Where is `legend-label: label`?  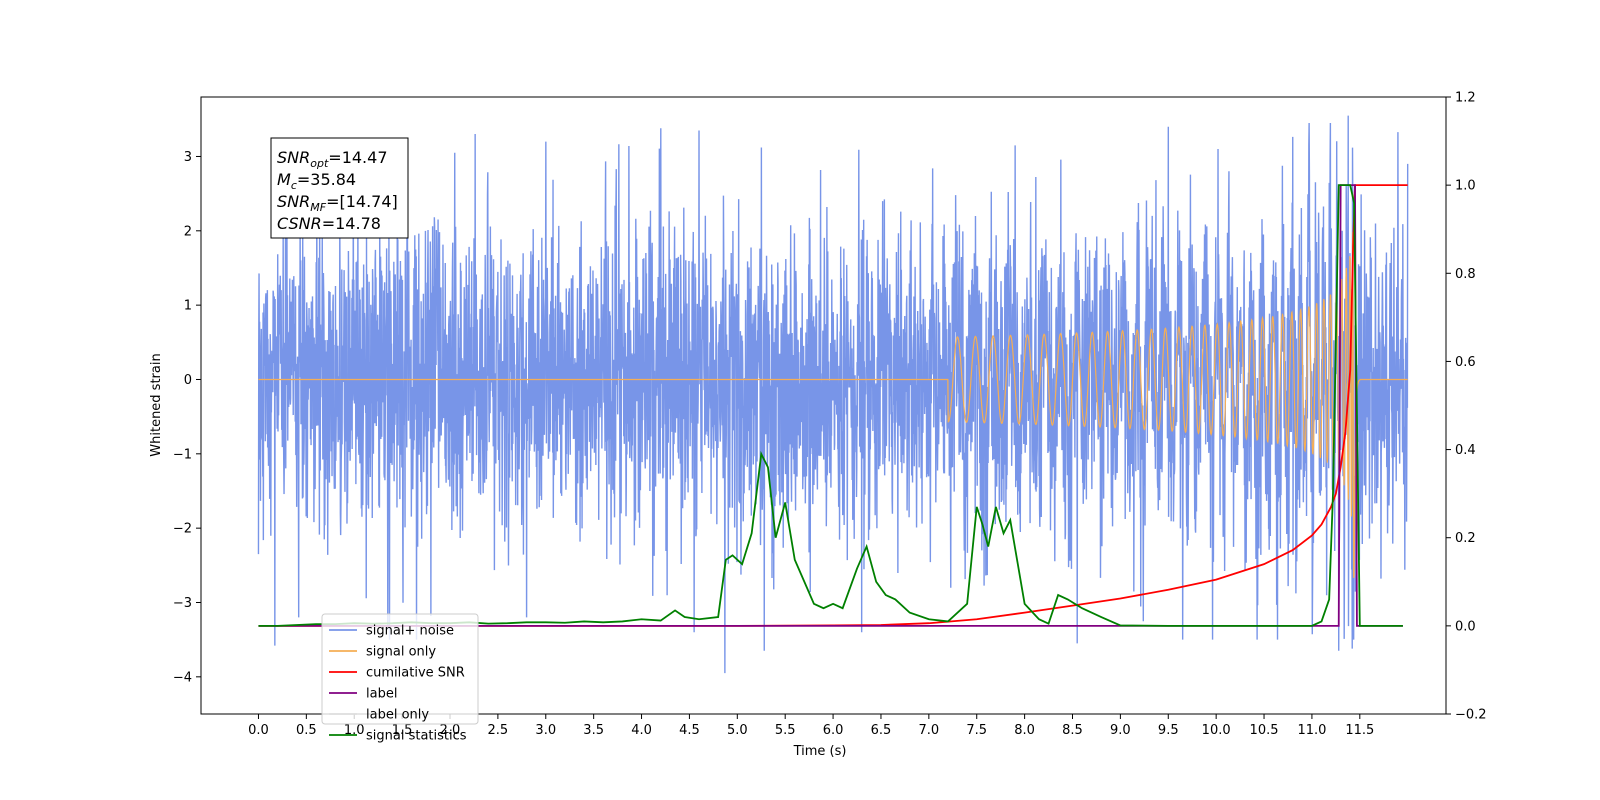 legend-label: label is located at coordinates (381, 694).